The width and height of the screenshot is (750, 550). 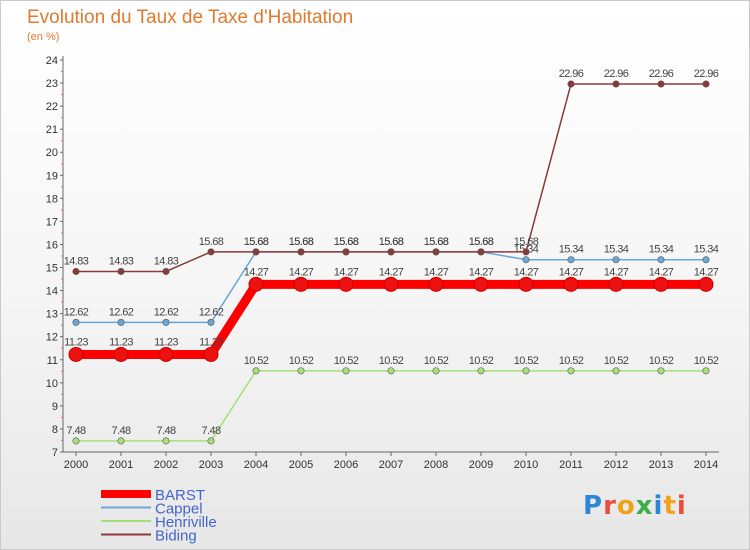 What do you see at coordinates (52, 176) in the screenshot?
I see `y-tick-label: 19` at bounding box center [52, 176].